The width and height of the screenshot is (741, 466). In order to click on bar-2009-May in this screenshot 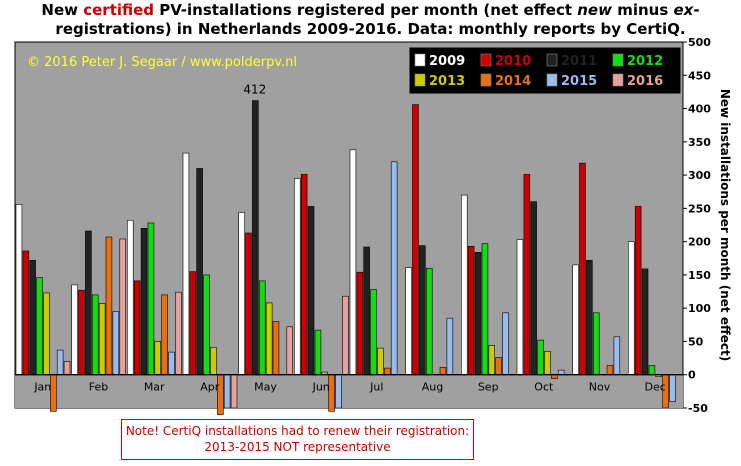, I will do `click(241, 294)`.